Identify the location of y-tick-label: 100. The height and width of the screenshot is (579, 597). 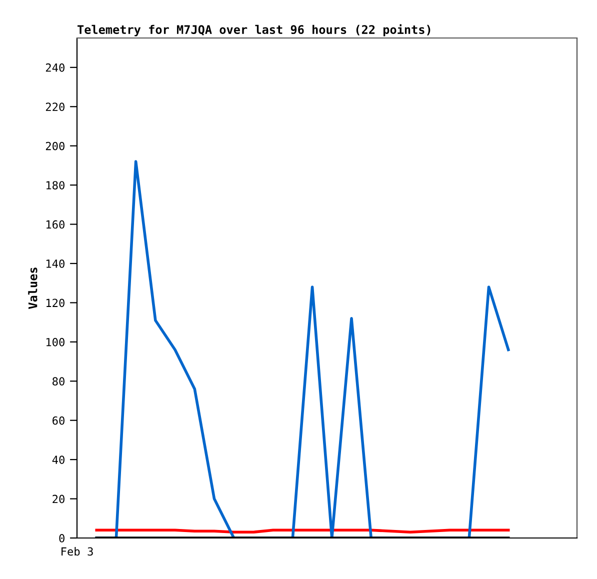
(55, 342).